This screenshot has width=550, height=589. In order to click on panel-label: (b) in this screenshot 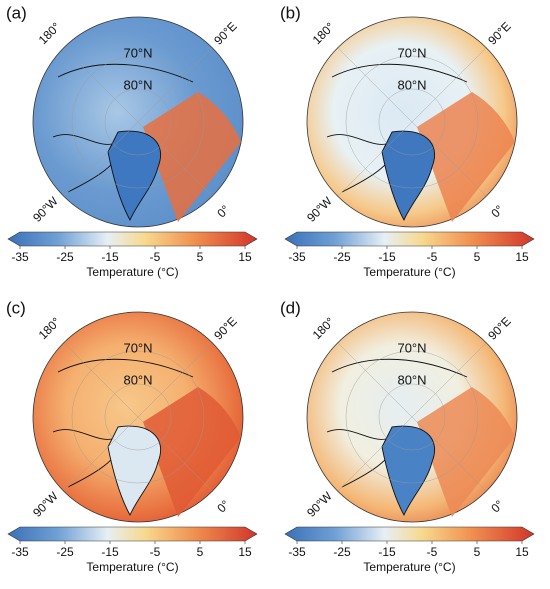, I will do `click(290, 12)`.